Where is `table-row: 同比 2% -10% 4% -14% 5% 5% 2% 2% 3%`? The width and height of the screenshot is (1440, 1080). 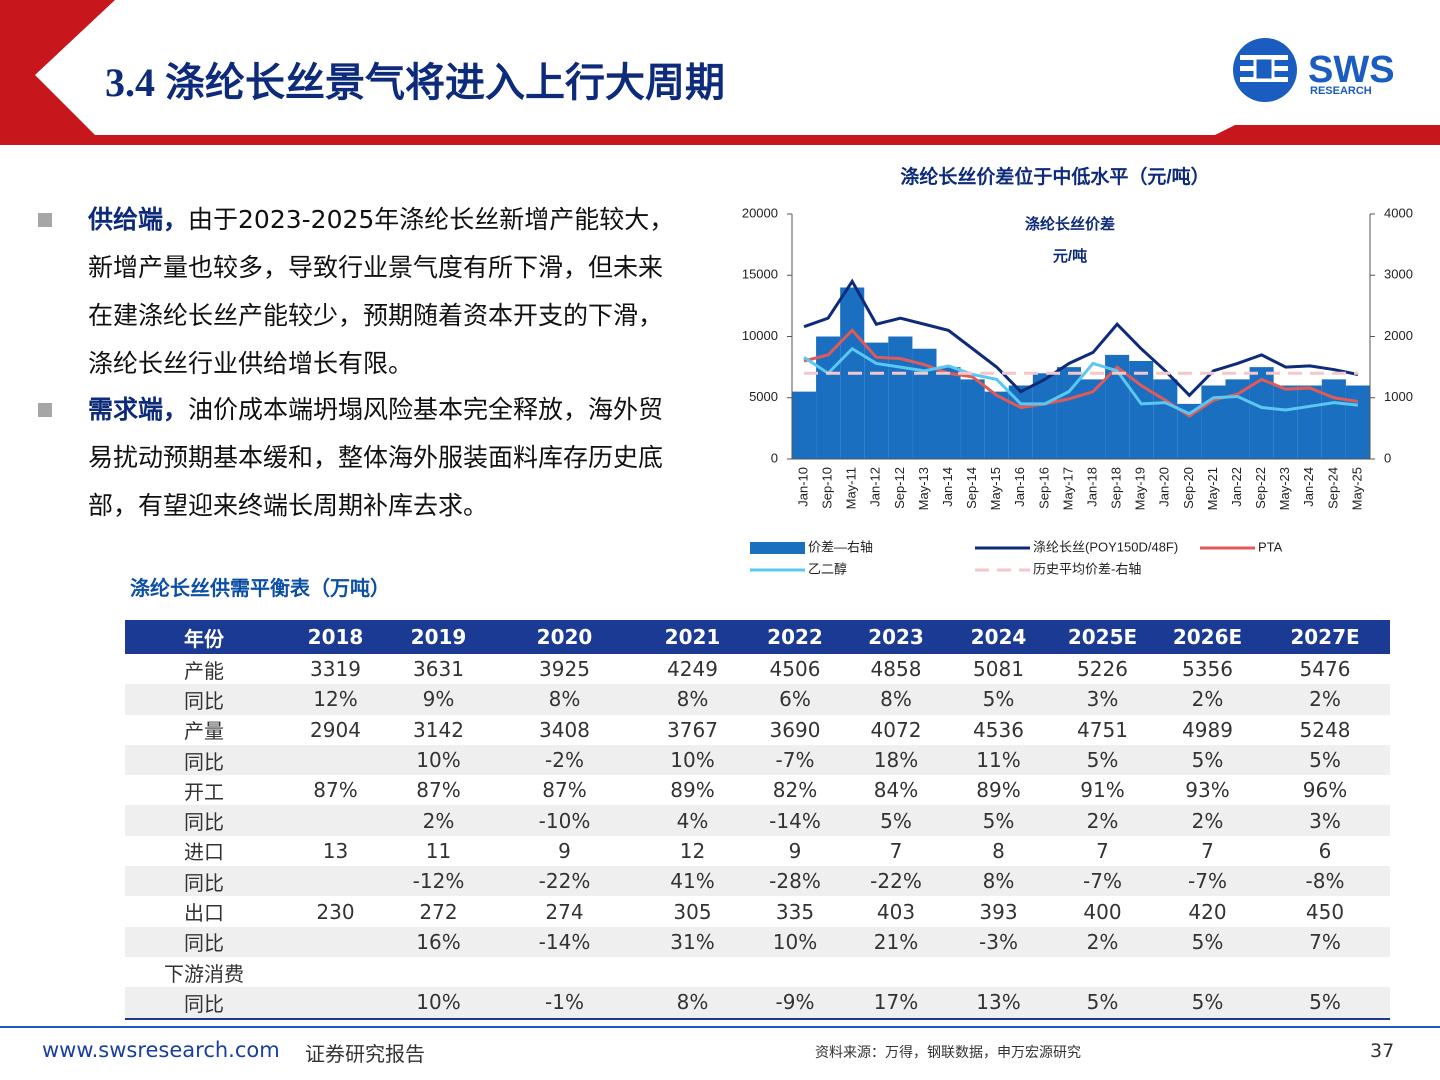
table-row: 同比 2% -10% 4% -14% 5% 5% 2% 2% 3% is located at coordinates (757, 820).